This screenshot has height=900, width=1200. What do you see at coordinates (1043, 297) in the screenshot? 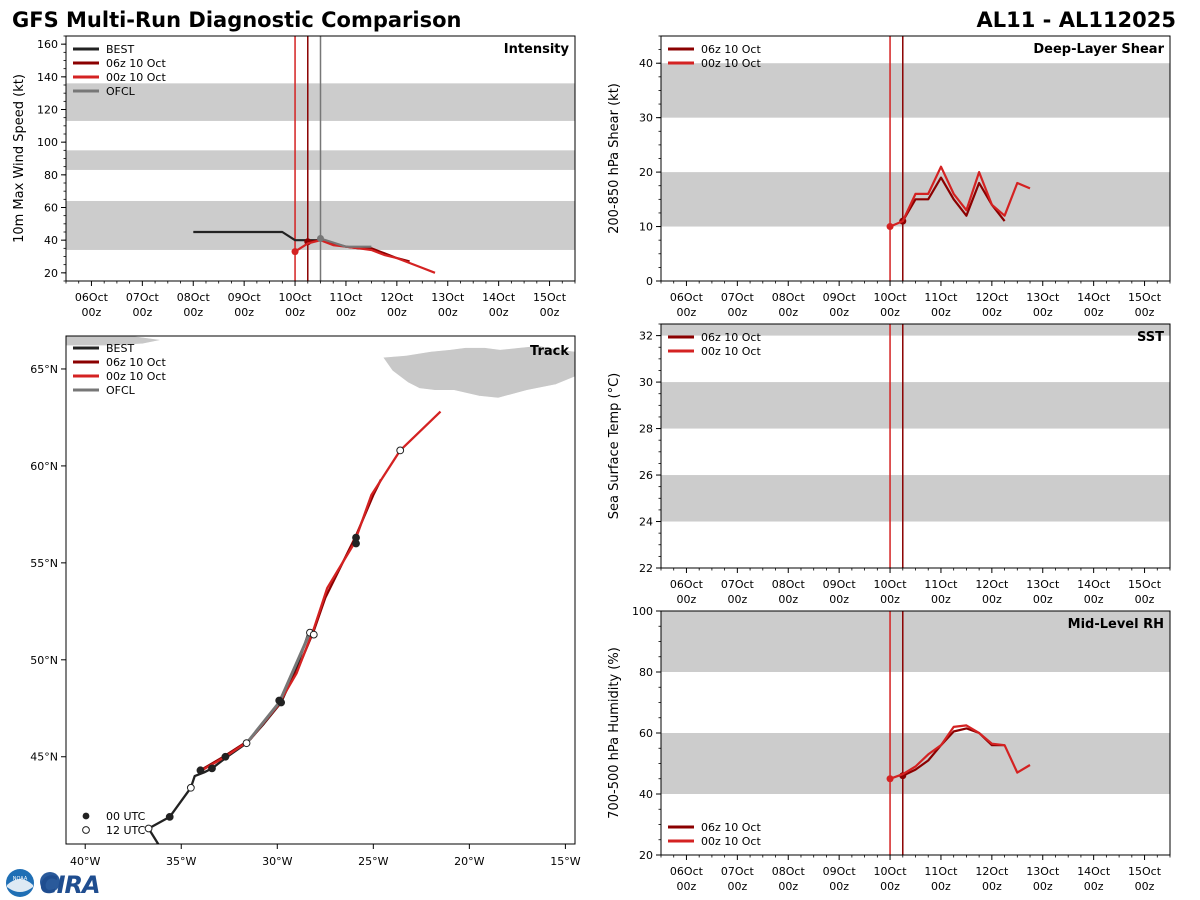
I see `shear-x-tick-label: 13Oct` at bounding box center [1043, 297].